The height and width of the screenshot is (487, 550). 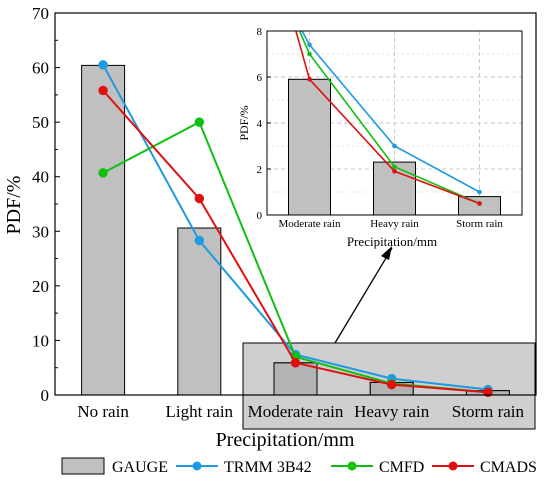 I want to click on main-xtick-label-4: Storm rain, so click(x=488, y=411).